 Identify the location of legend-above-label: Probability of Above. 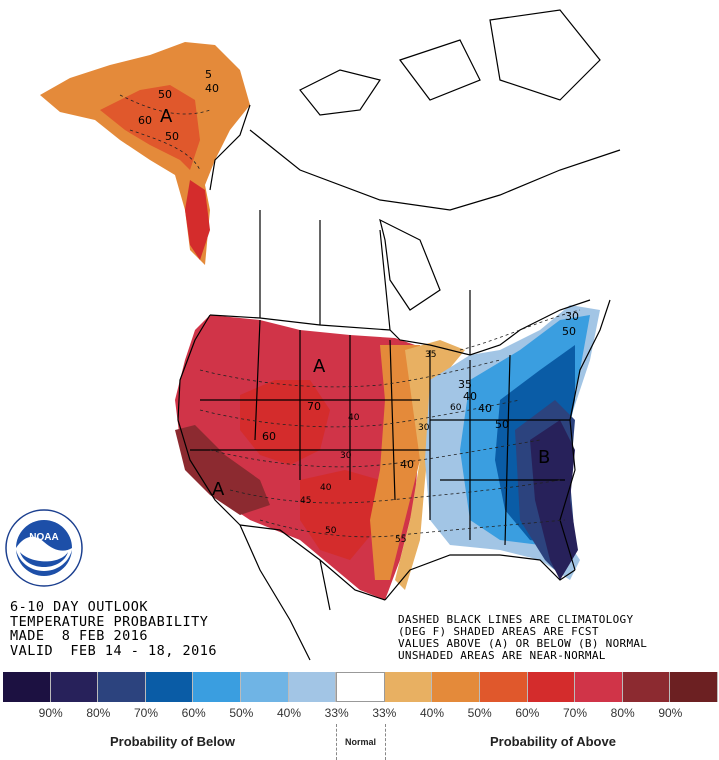
(553, 741).